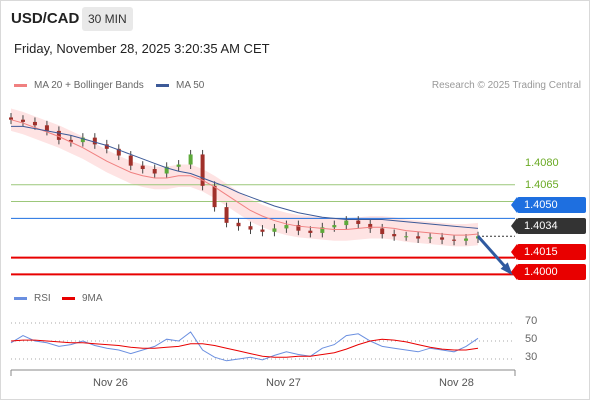 Image resolution: width=590 pixels, height=400 pixels. I want to click on ma9-label: 9MA, so click(92, 298).